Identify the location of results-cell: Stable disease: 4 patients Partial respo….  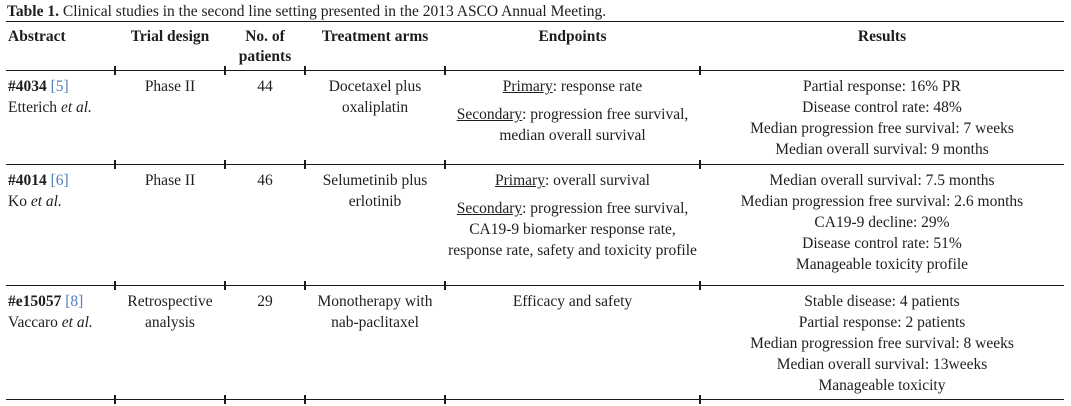
(881, 344).